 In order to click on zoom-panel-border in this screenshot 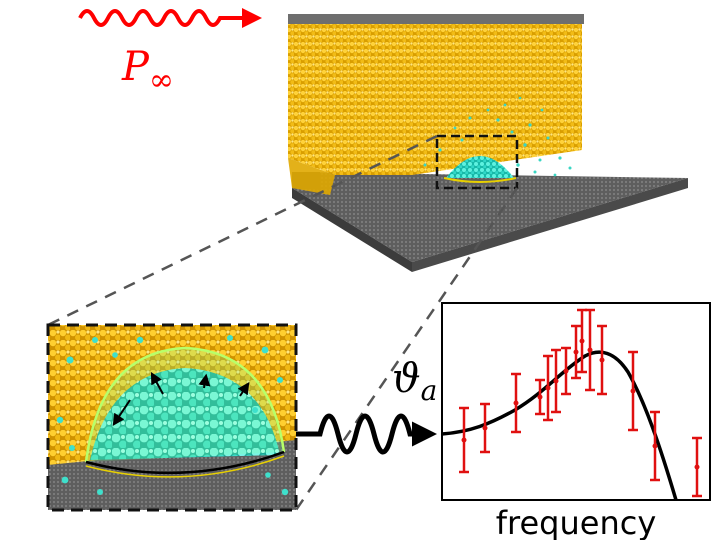, I will do `click(172, 417)`.